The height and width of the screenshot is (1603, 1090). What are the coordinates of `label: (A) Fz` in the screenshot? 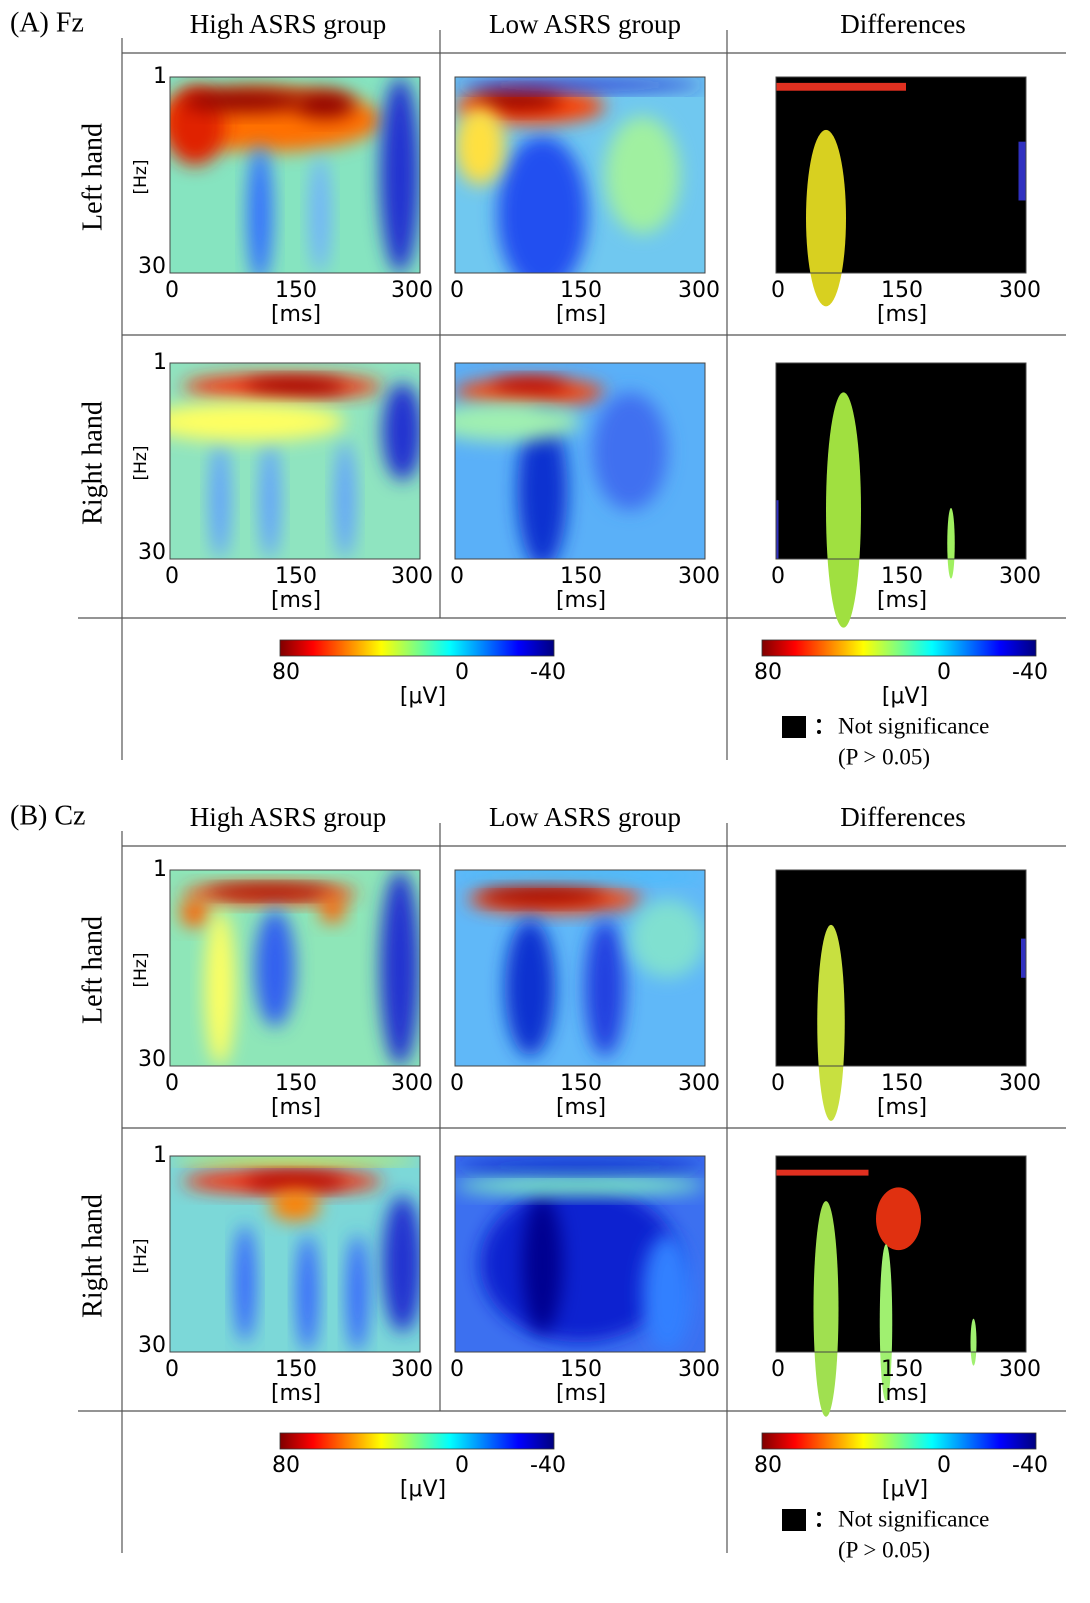 It's located at (47, 22).